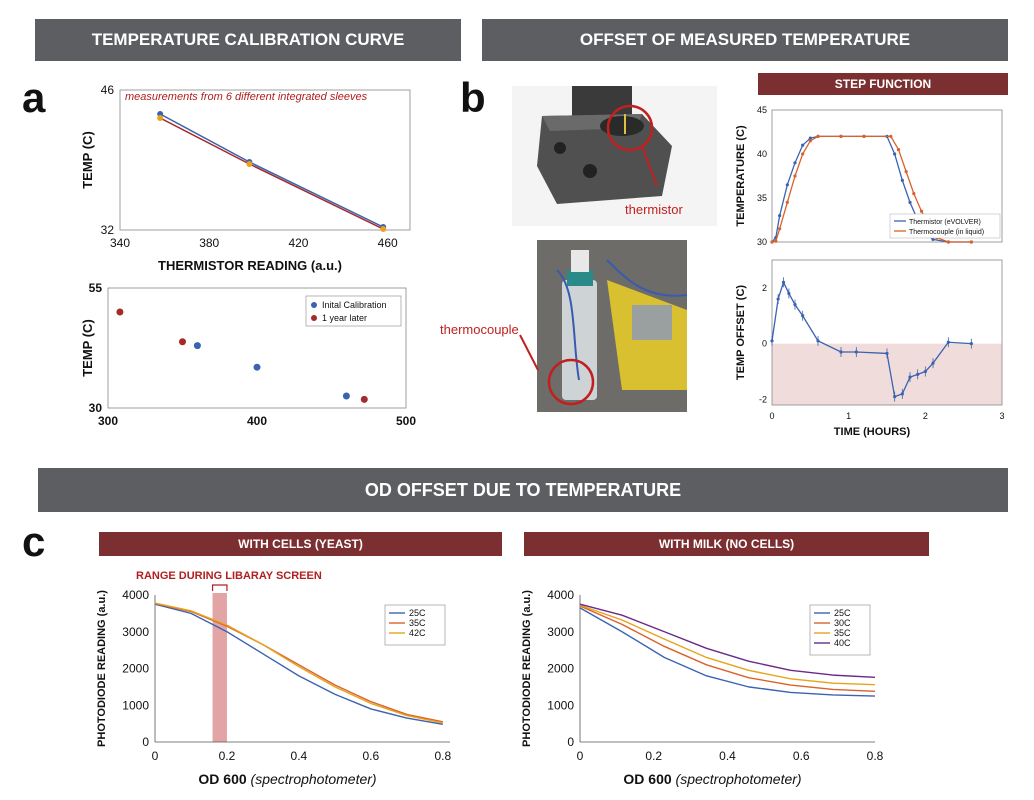 This screenshot has width=1034, height=800. Describe the element at coordinates (388, 243) in the screenshot. I see `a1-xtick-label: 460` at that location.